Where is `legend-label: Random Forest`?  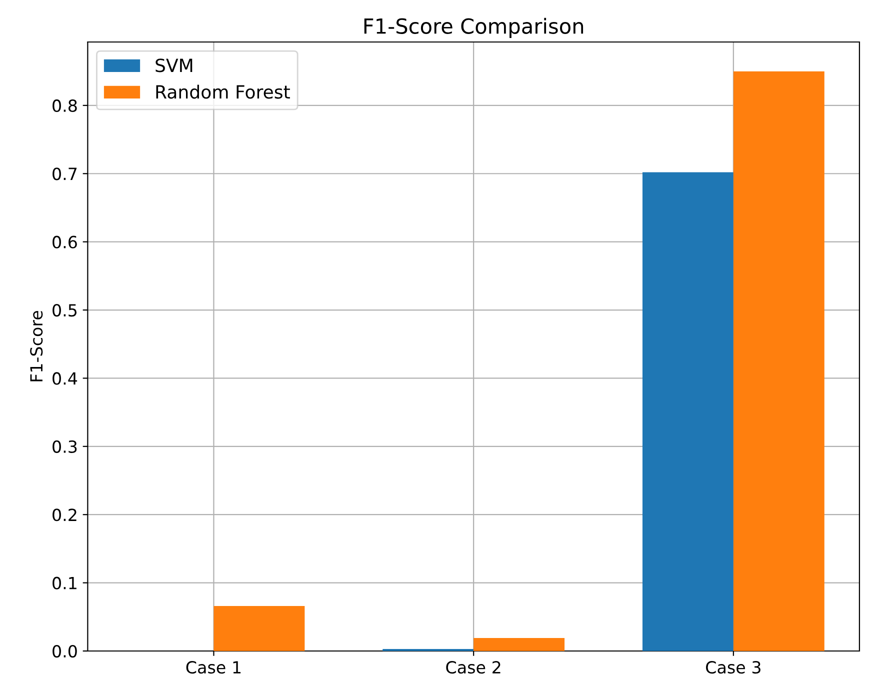 legend-label: Random Forest is located at coordinates (223, 91).